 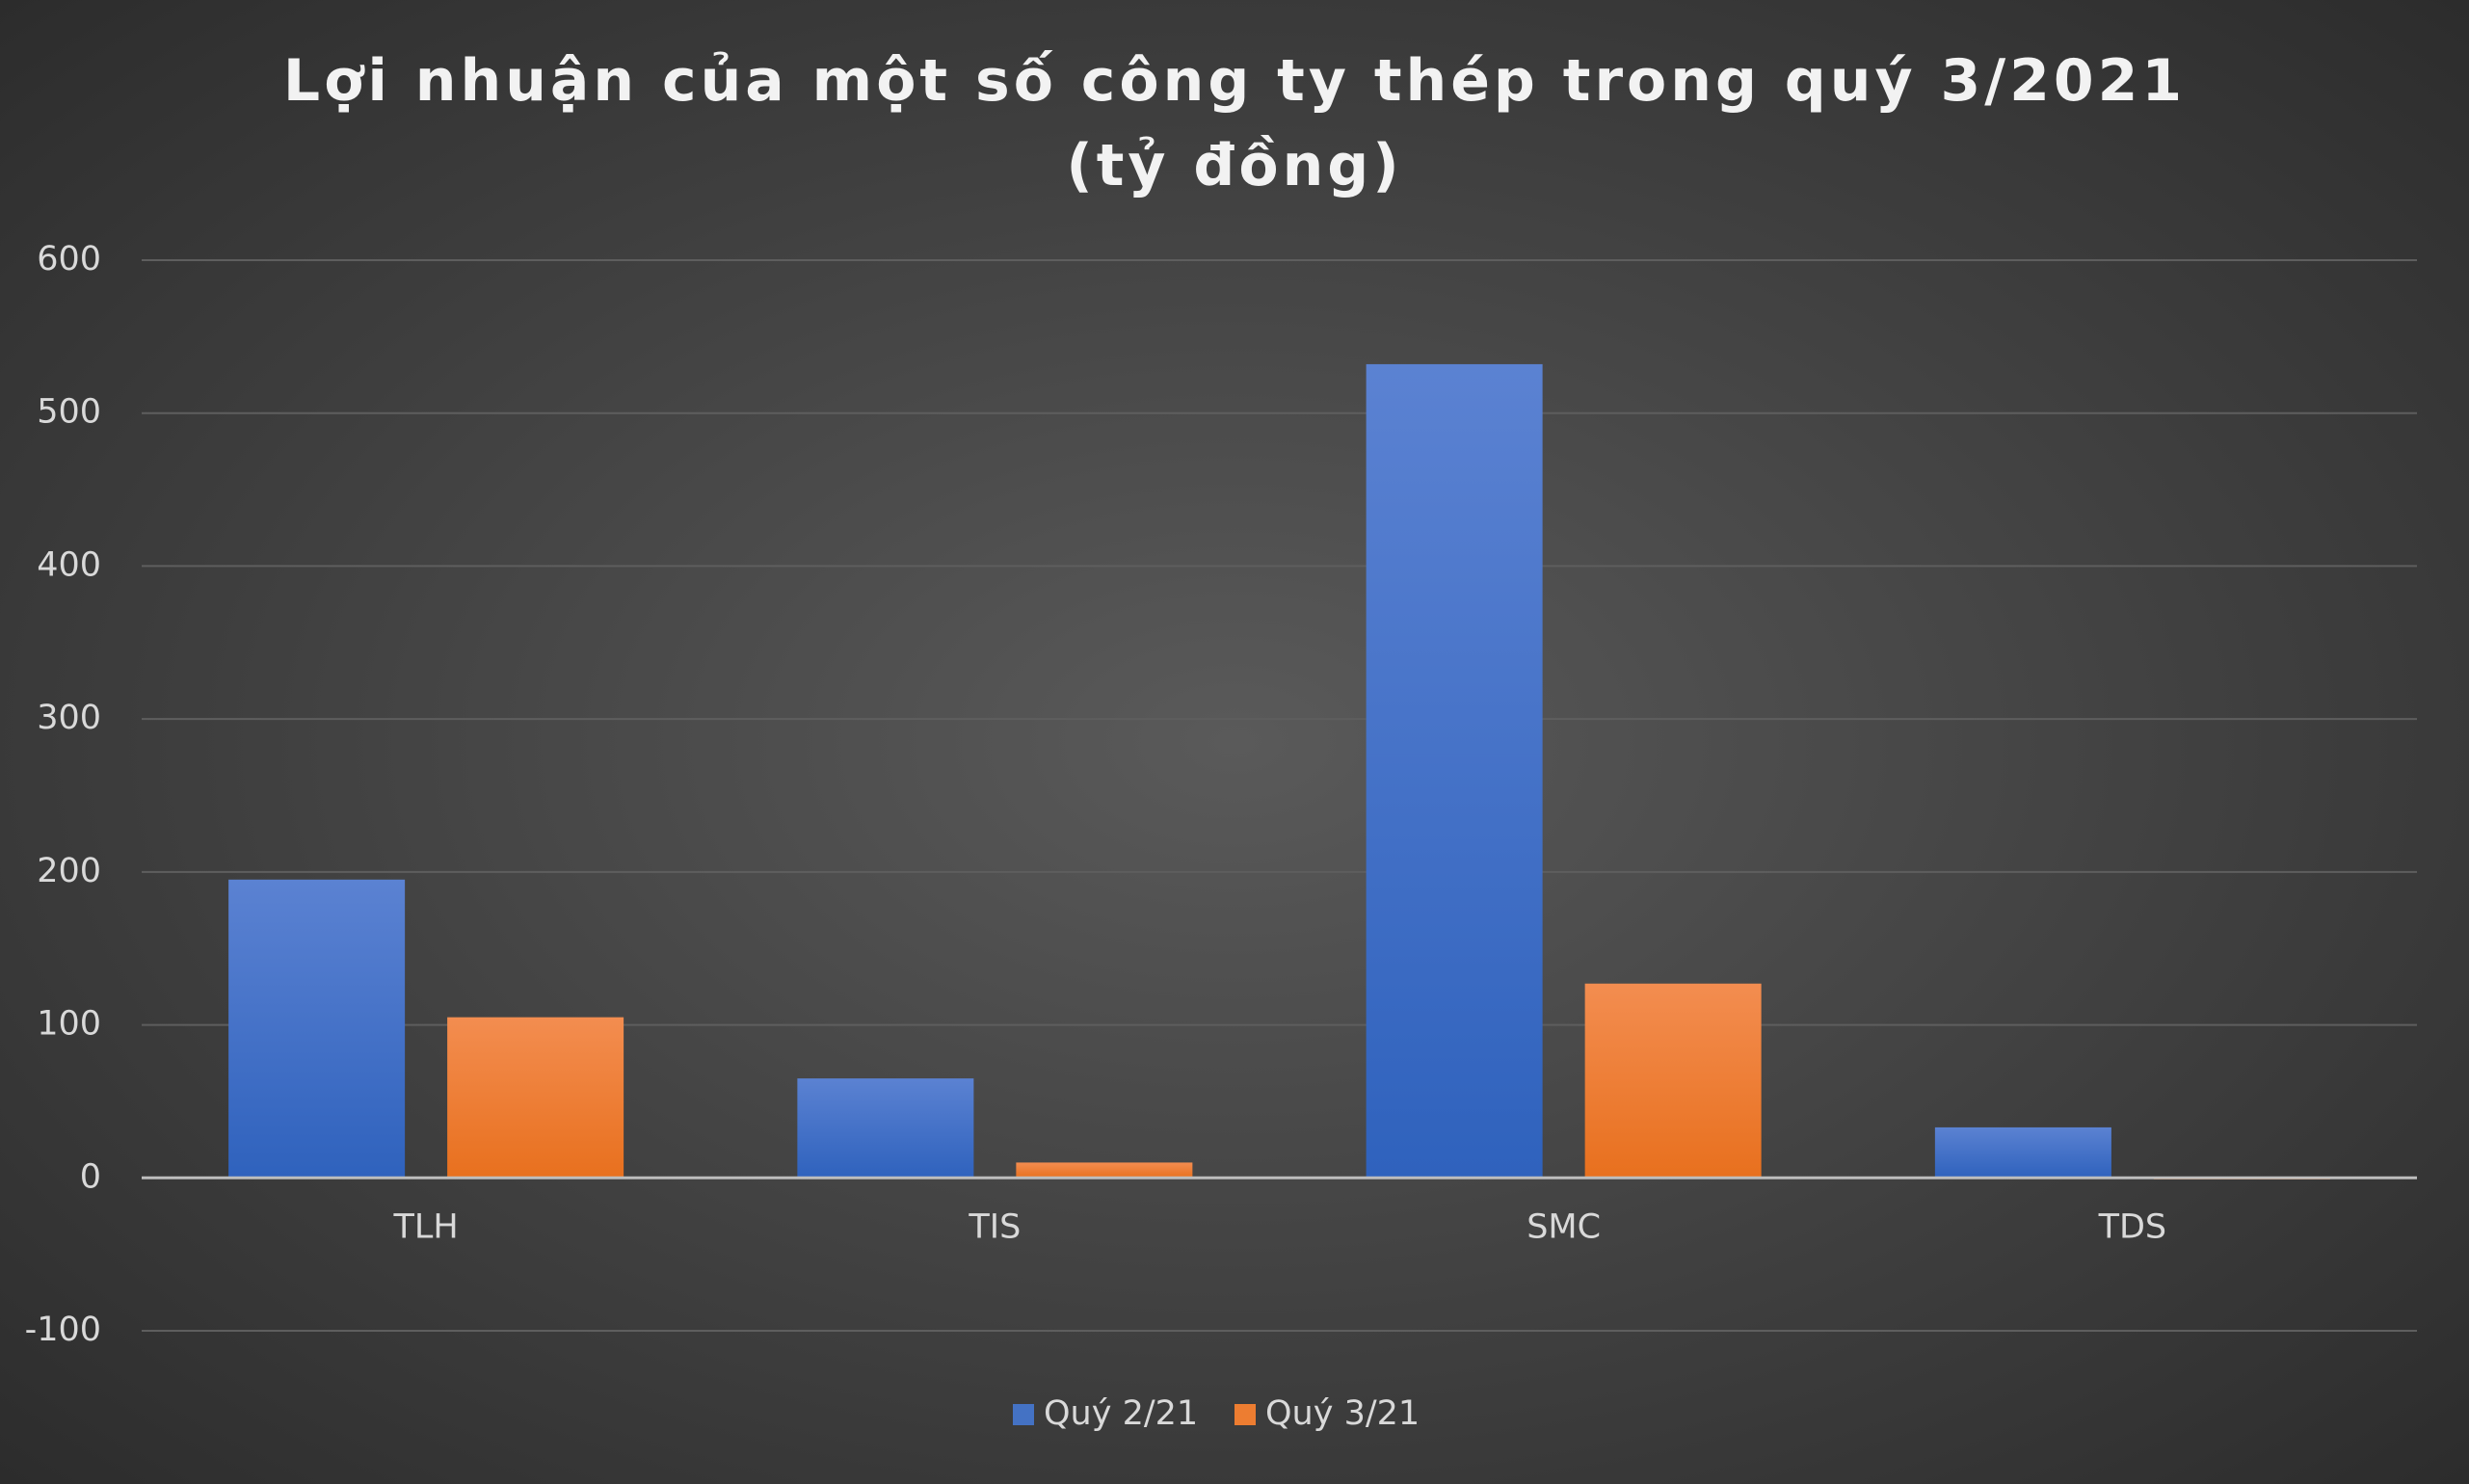 What do you see at coordinates (2132, 1226) in the screenshot?
I see `x-tick-label: TDS` at bounding box center [2132, 1226].